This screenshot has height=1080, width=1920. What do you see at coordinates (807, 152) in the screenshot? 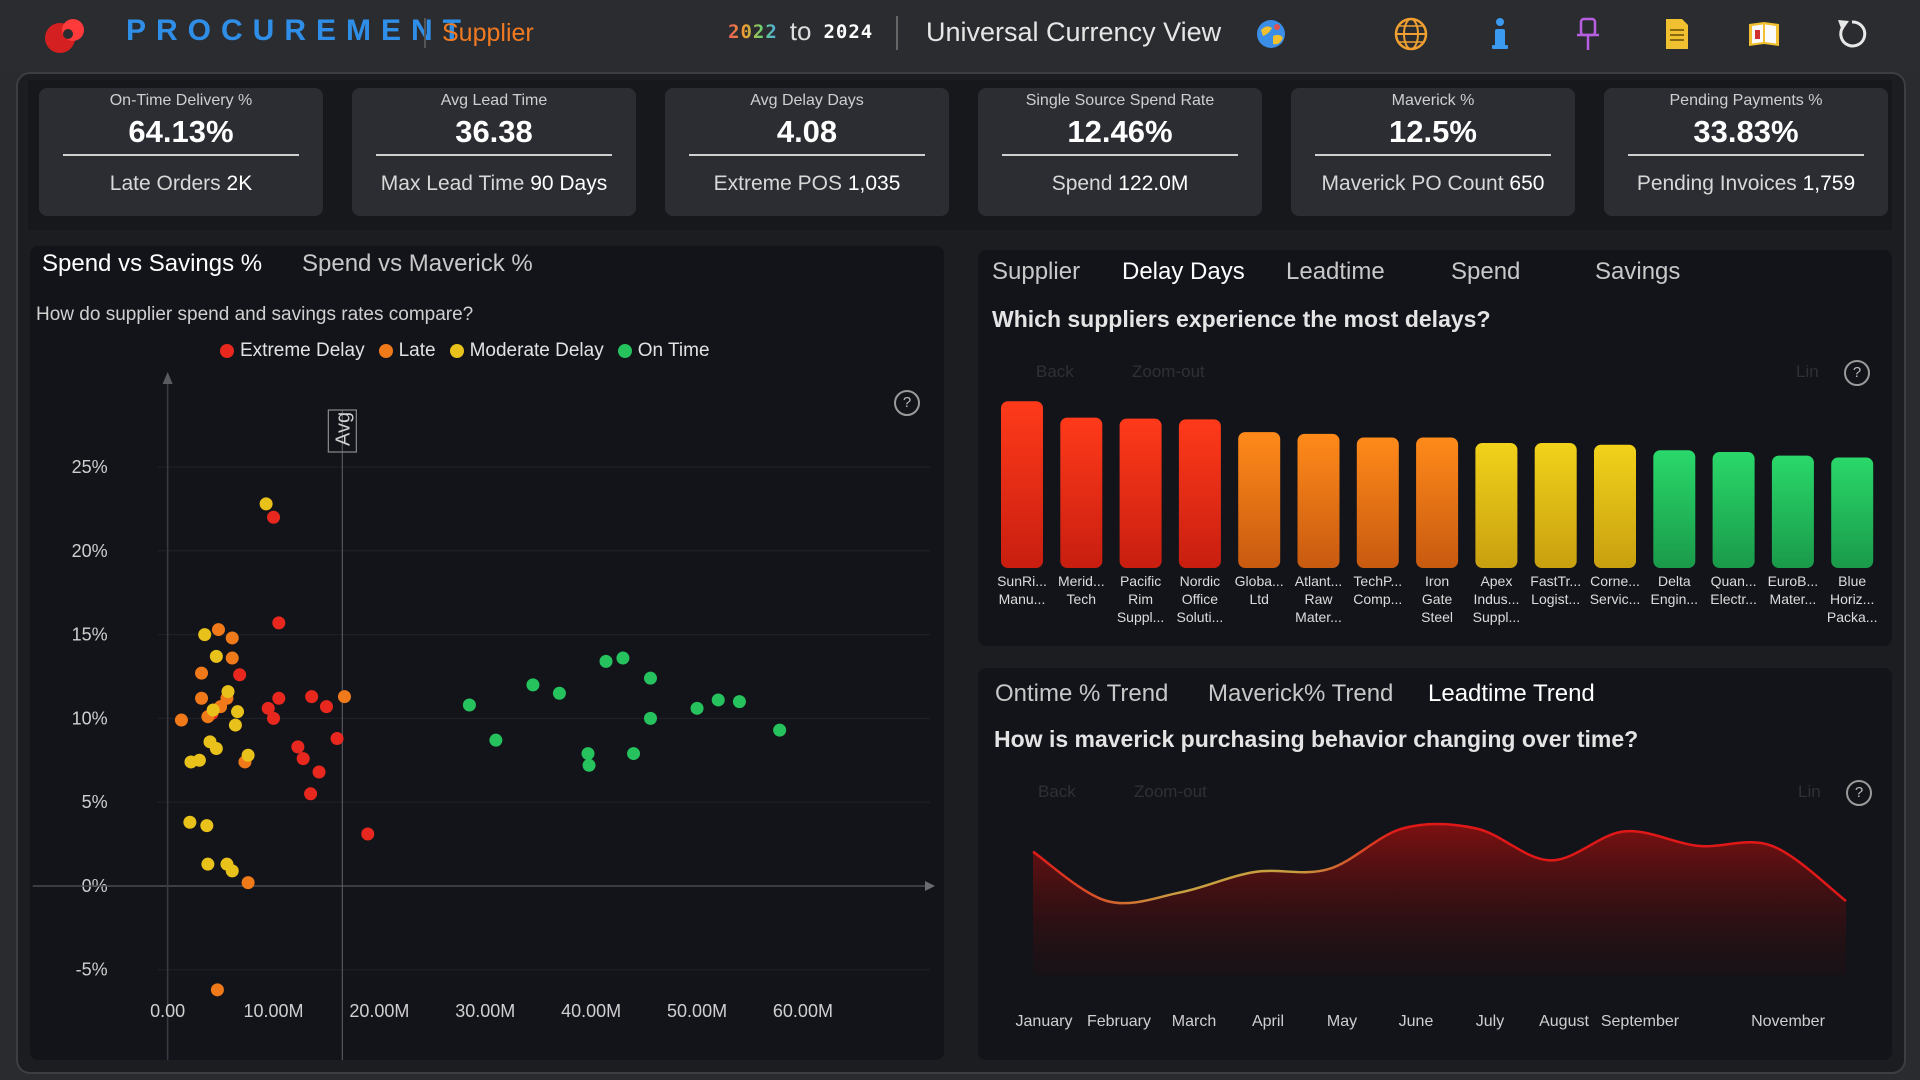
I see `kpi-card-delay-days: Avg Delay Days 4.08 Extreme POS 1,035` at bounding box center [807, 152].